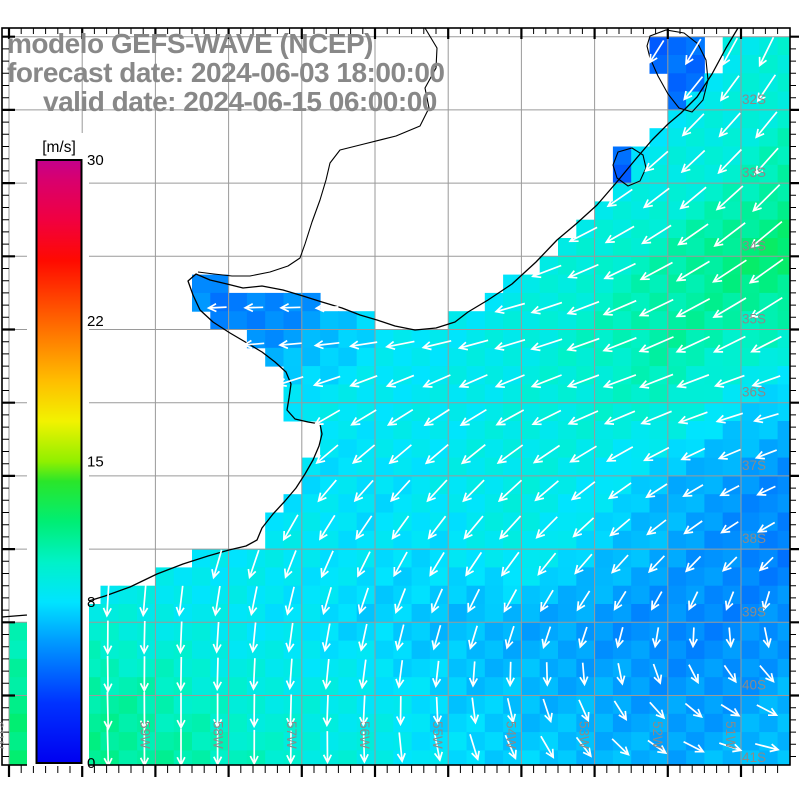  What do you see at coordinates (754, 392) in the screenshot?
I see `svg-text: 36S` at bounding box center [754, 392].